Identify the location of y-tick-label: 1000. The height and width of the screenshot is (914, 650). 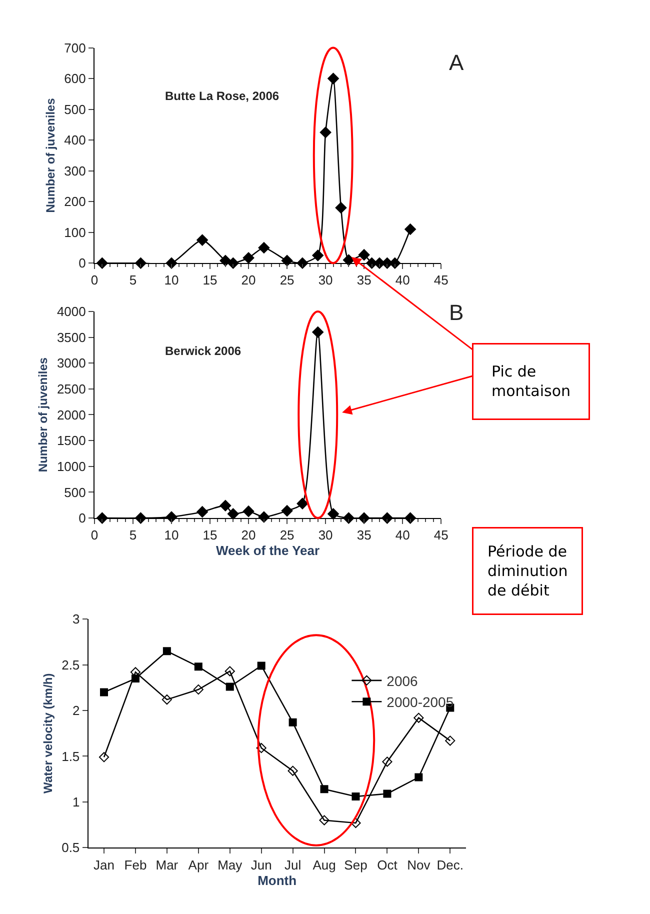
(71, 466).